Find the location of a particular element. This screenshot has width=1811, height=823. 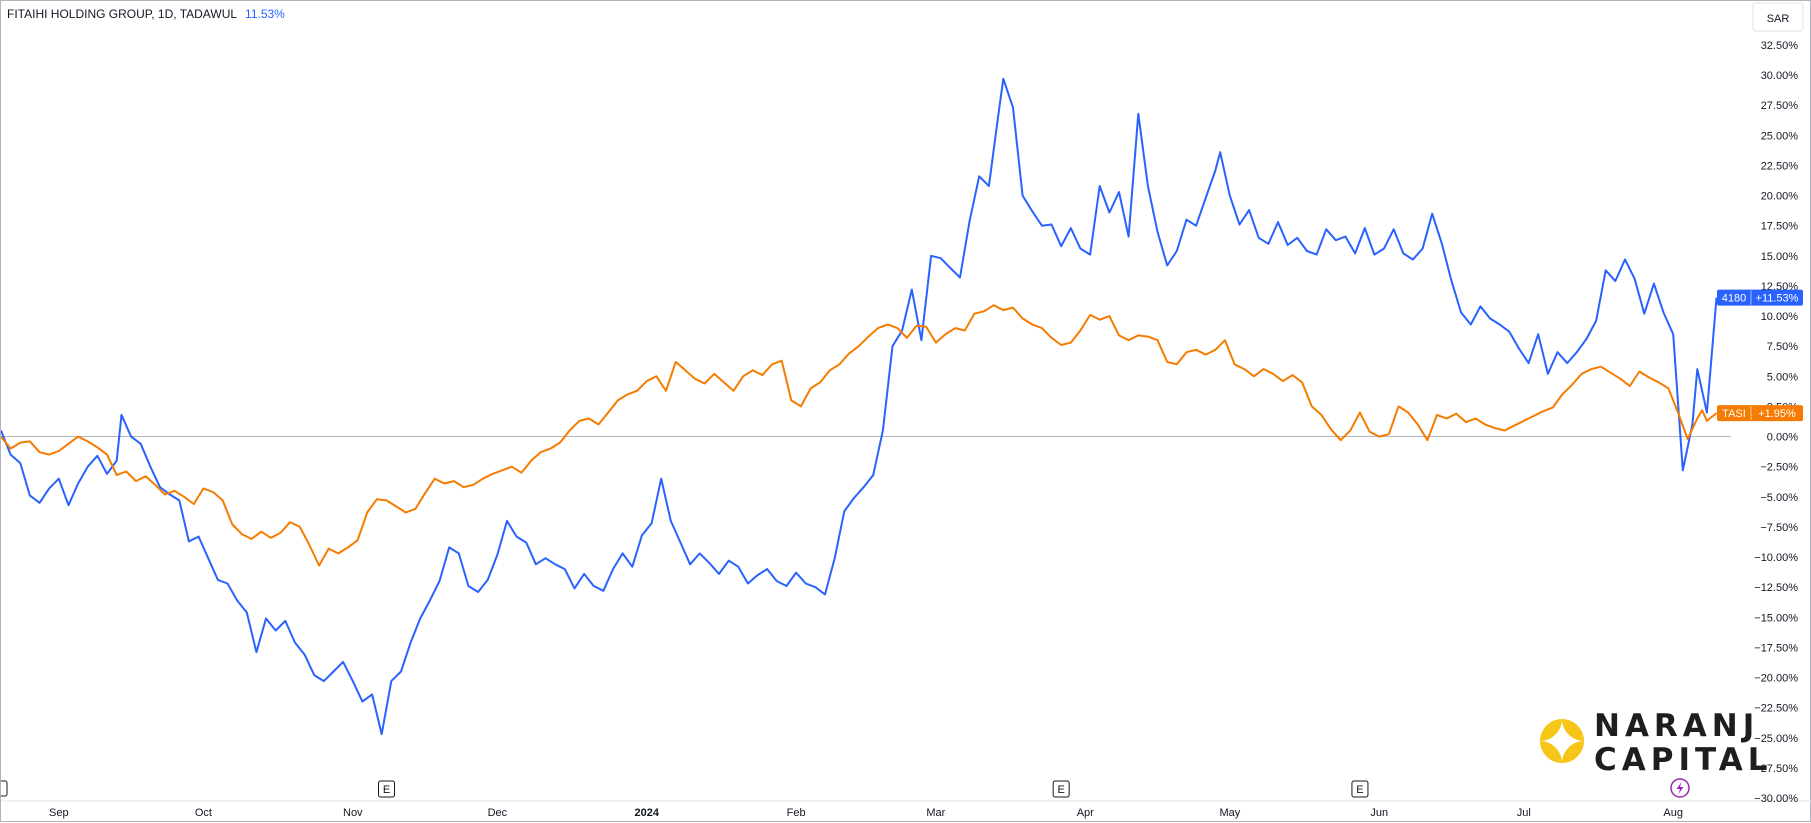

y-tick-label: 32.50% is located at coordinates (1780, 46).